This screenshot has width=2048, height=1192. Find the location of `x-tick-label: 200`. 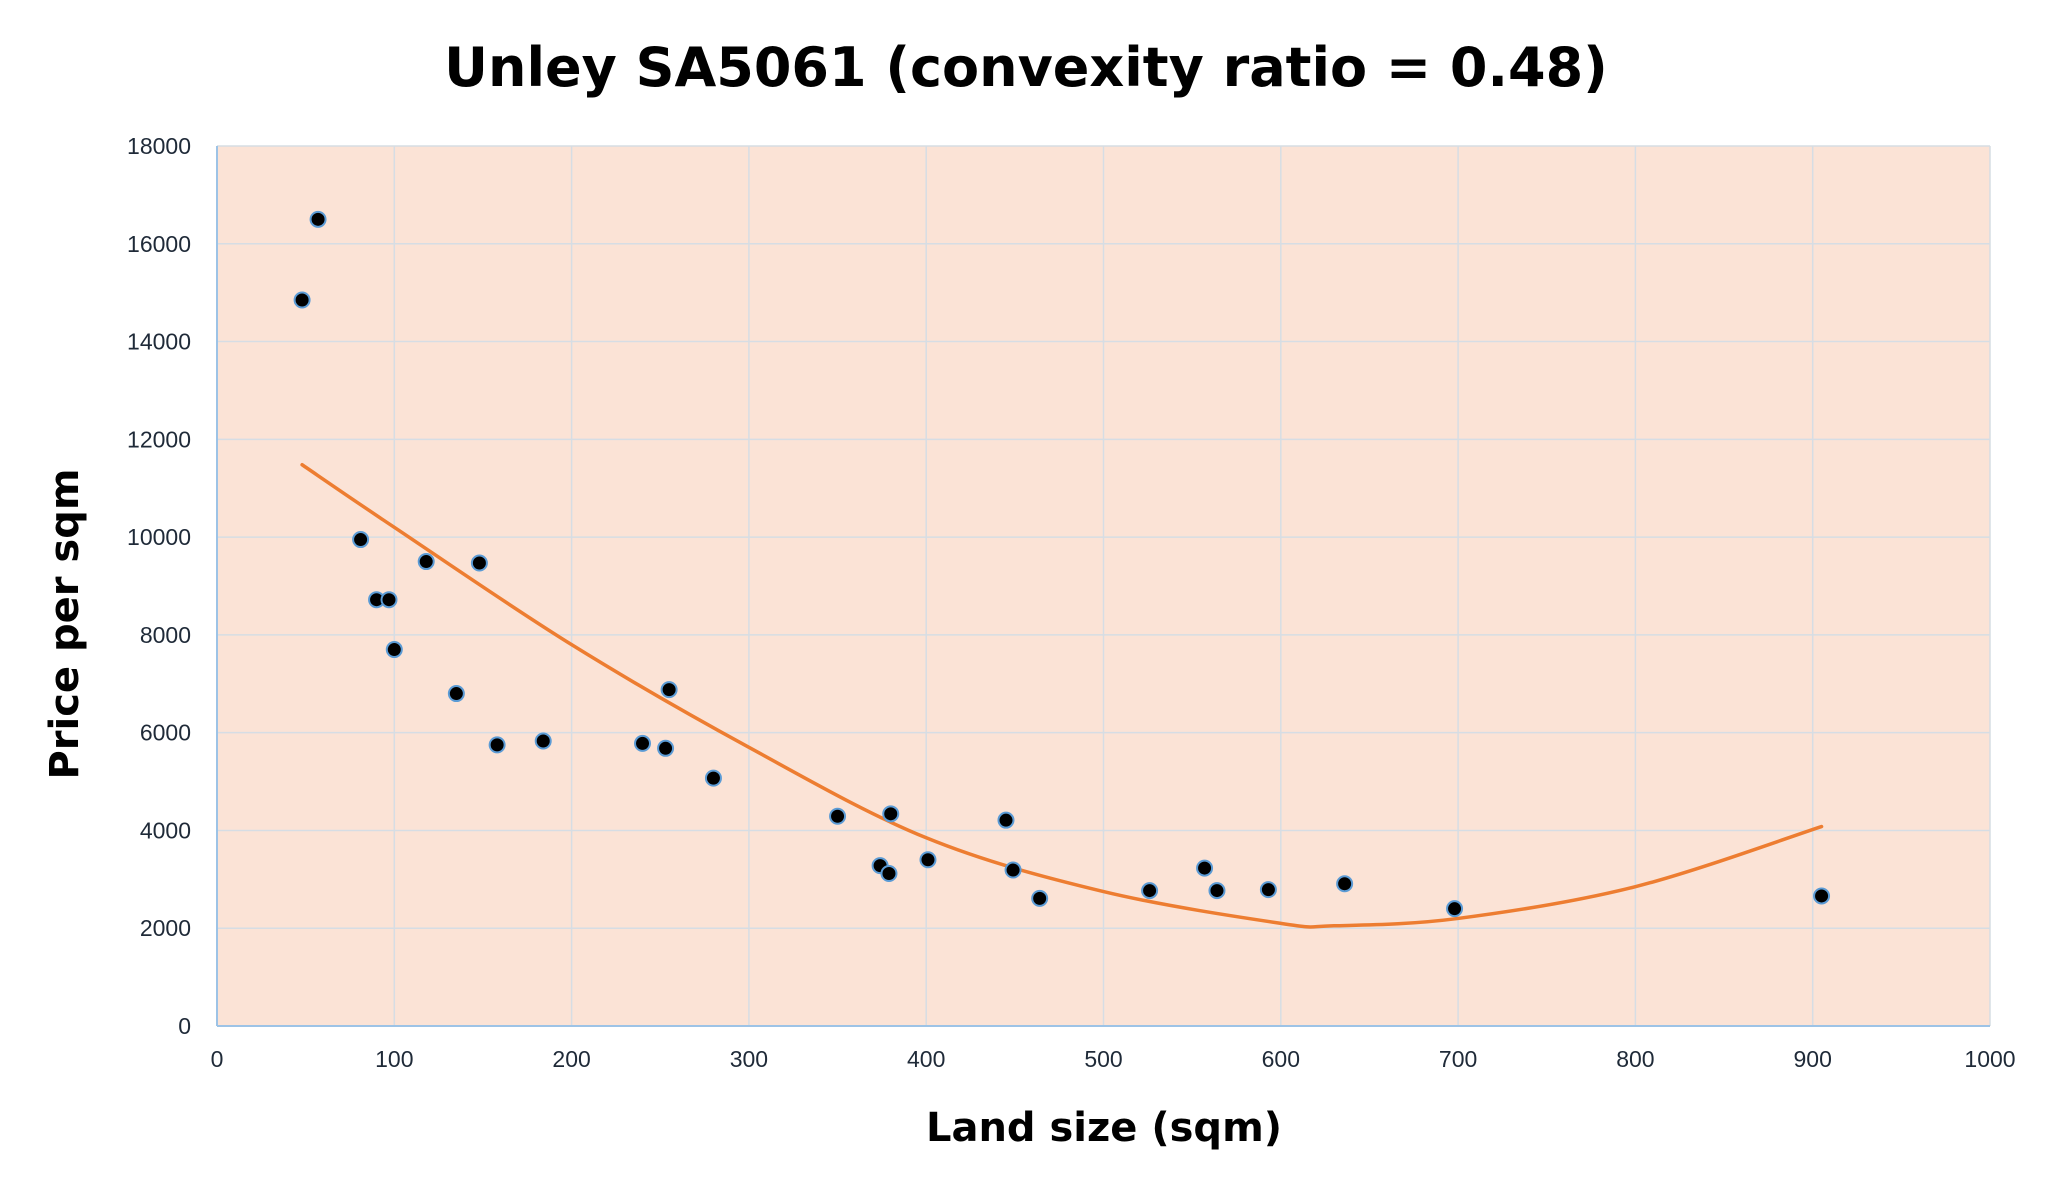

x-tick-label: 200 is located at coordinates (571, 1059).